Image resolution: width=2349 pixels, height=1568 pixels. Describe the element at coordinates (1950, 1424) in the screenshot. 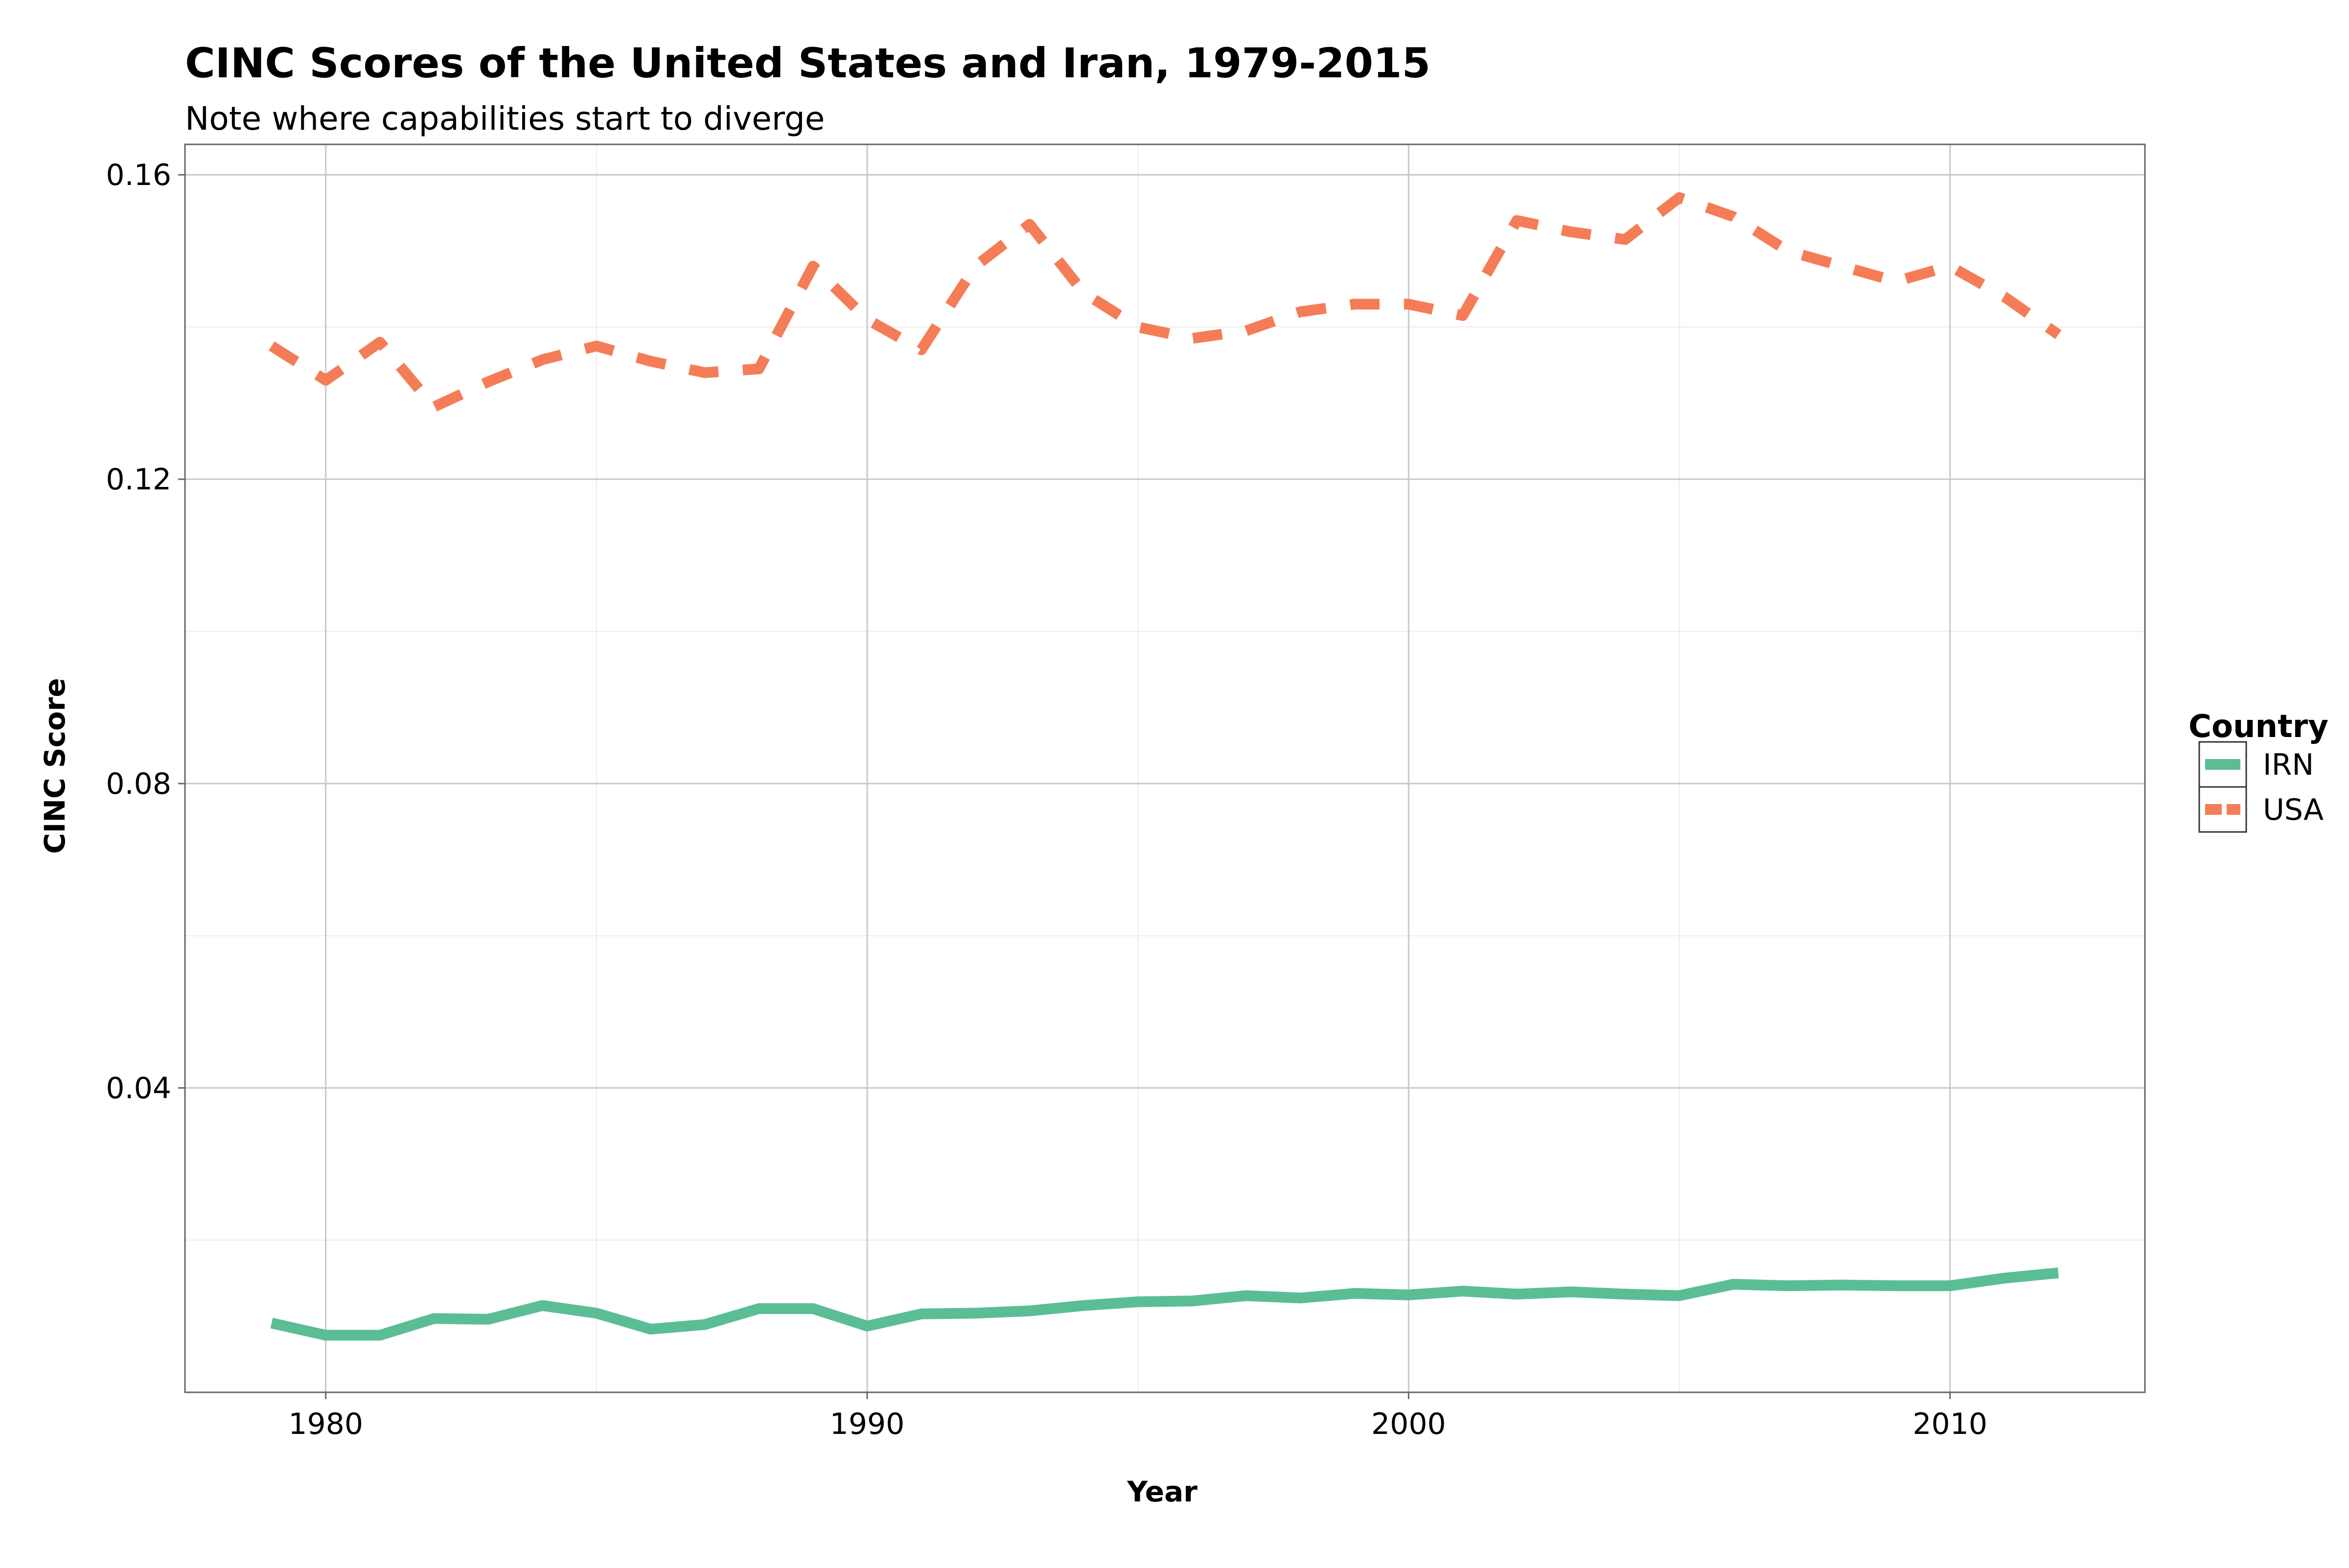

I see `x-tick-label: 2010` at that location.